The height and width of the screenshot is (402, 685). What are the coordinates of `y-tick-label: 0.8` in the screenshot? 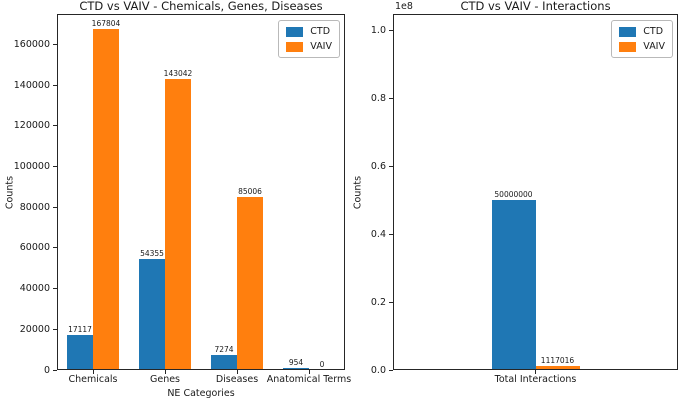 It's located at (378, 99).